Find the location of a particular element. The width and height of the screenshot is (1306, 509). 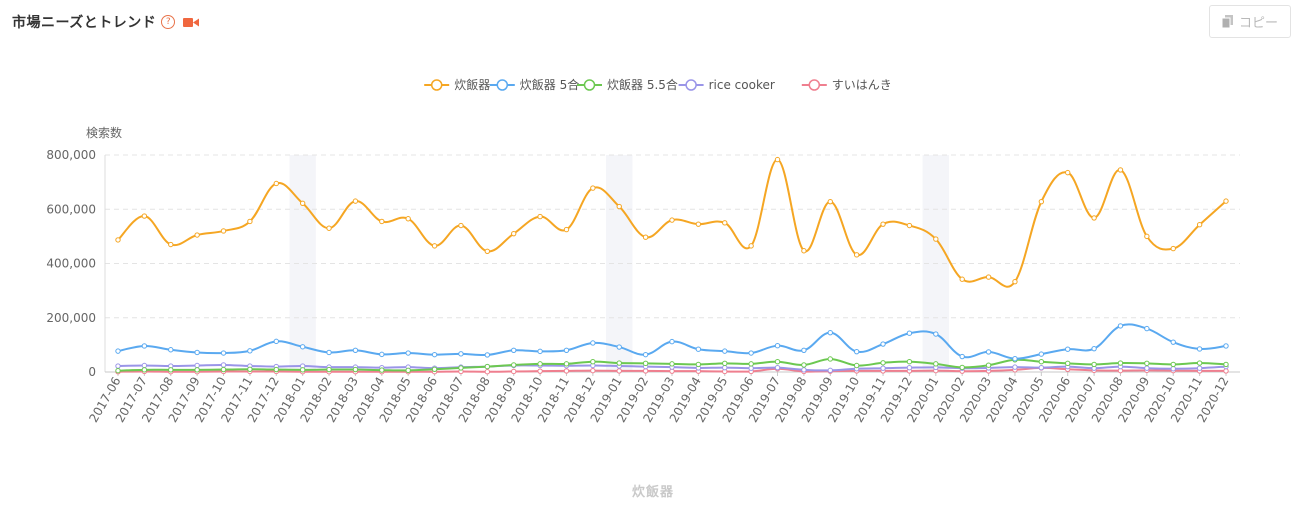

legend-item: rice cooker is located at coordinates (726, 85).